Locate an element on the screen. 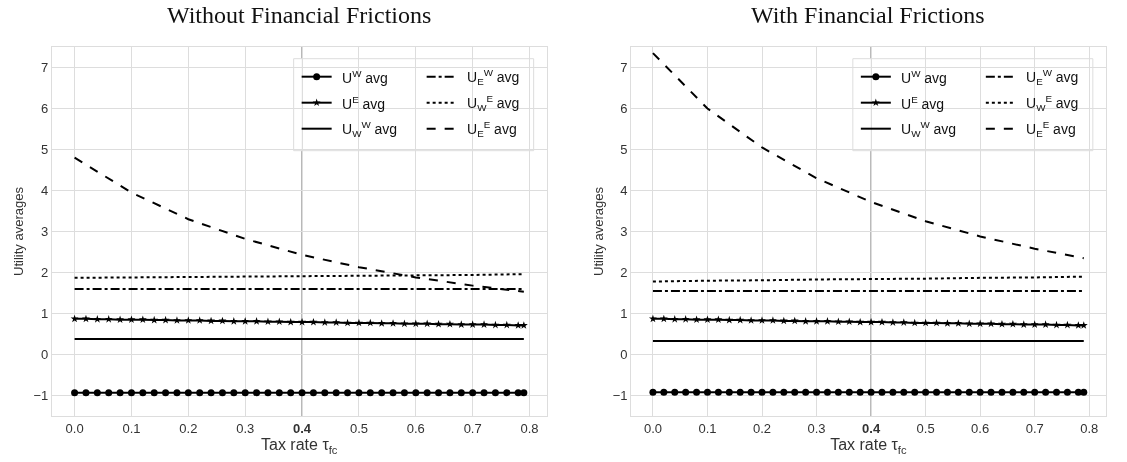  x-tick-label: 0.7 is located at coordinates (472, 428).